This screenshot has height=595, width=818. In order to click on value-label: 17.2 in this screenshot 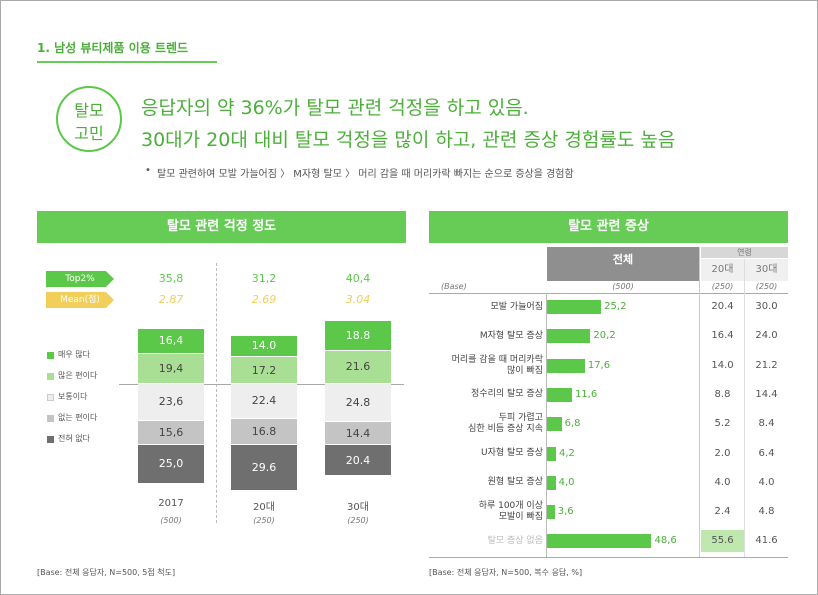, I will do `click(264, 370)`.